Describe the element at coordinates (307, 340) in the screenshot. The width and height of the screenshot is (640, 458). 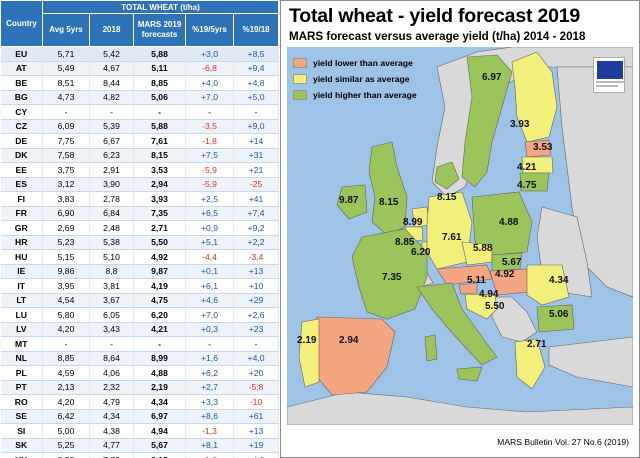
I see `map-value-label: 2.19` at that location.